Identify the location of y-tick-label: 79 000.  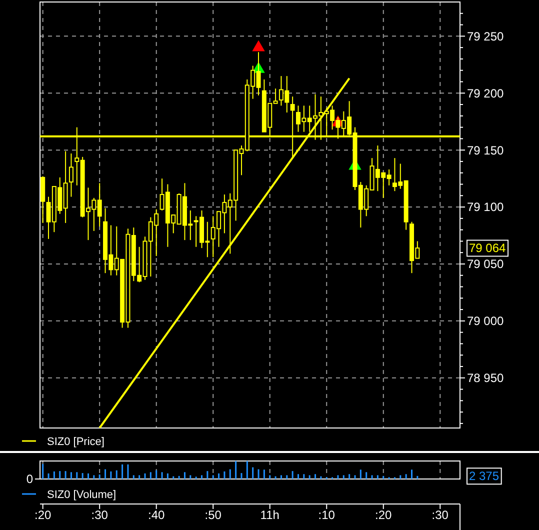
(485, 321).